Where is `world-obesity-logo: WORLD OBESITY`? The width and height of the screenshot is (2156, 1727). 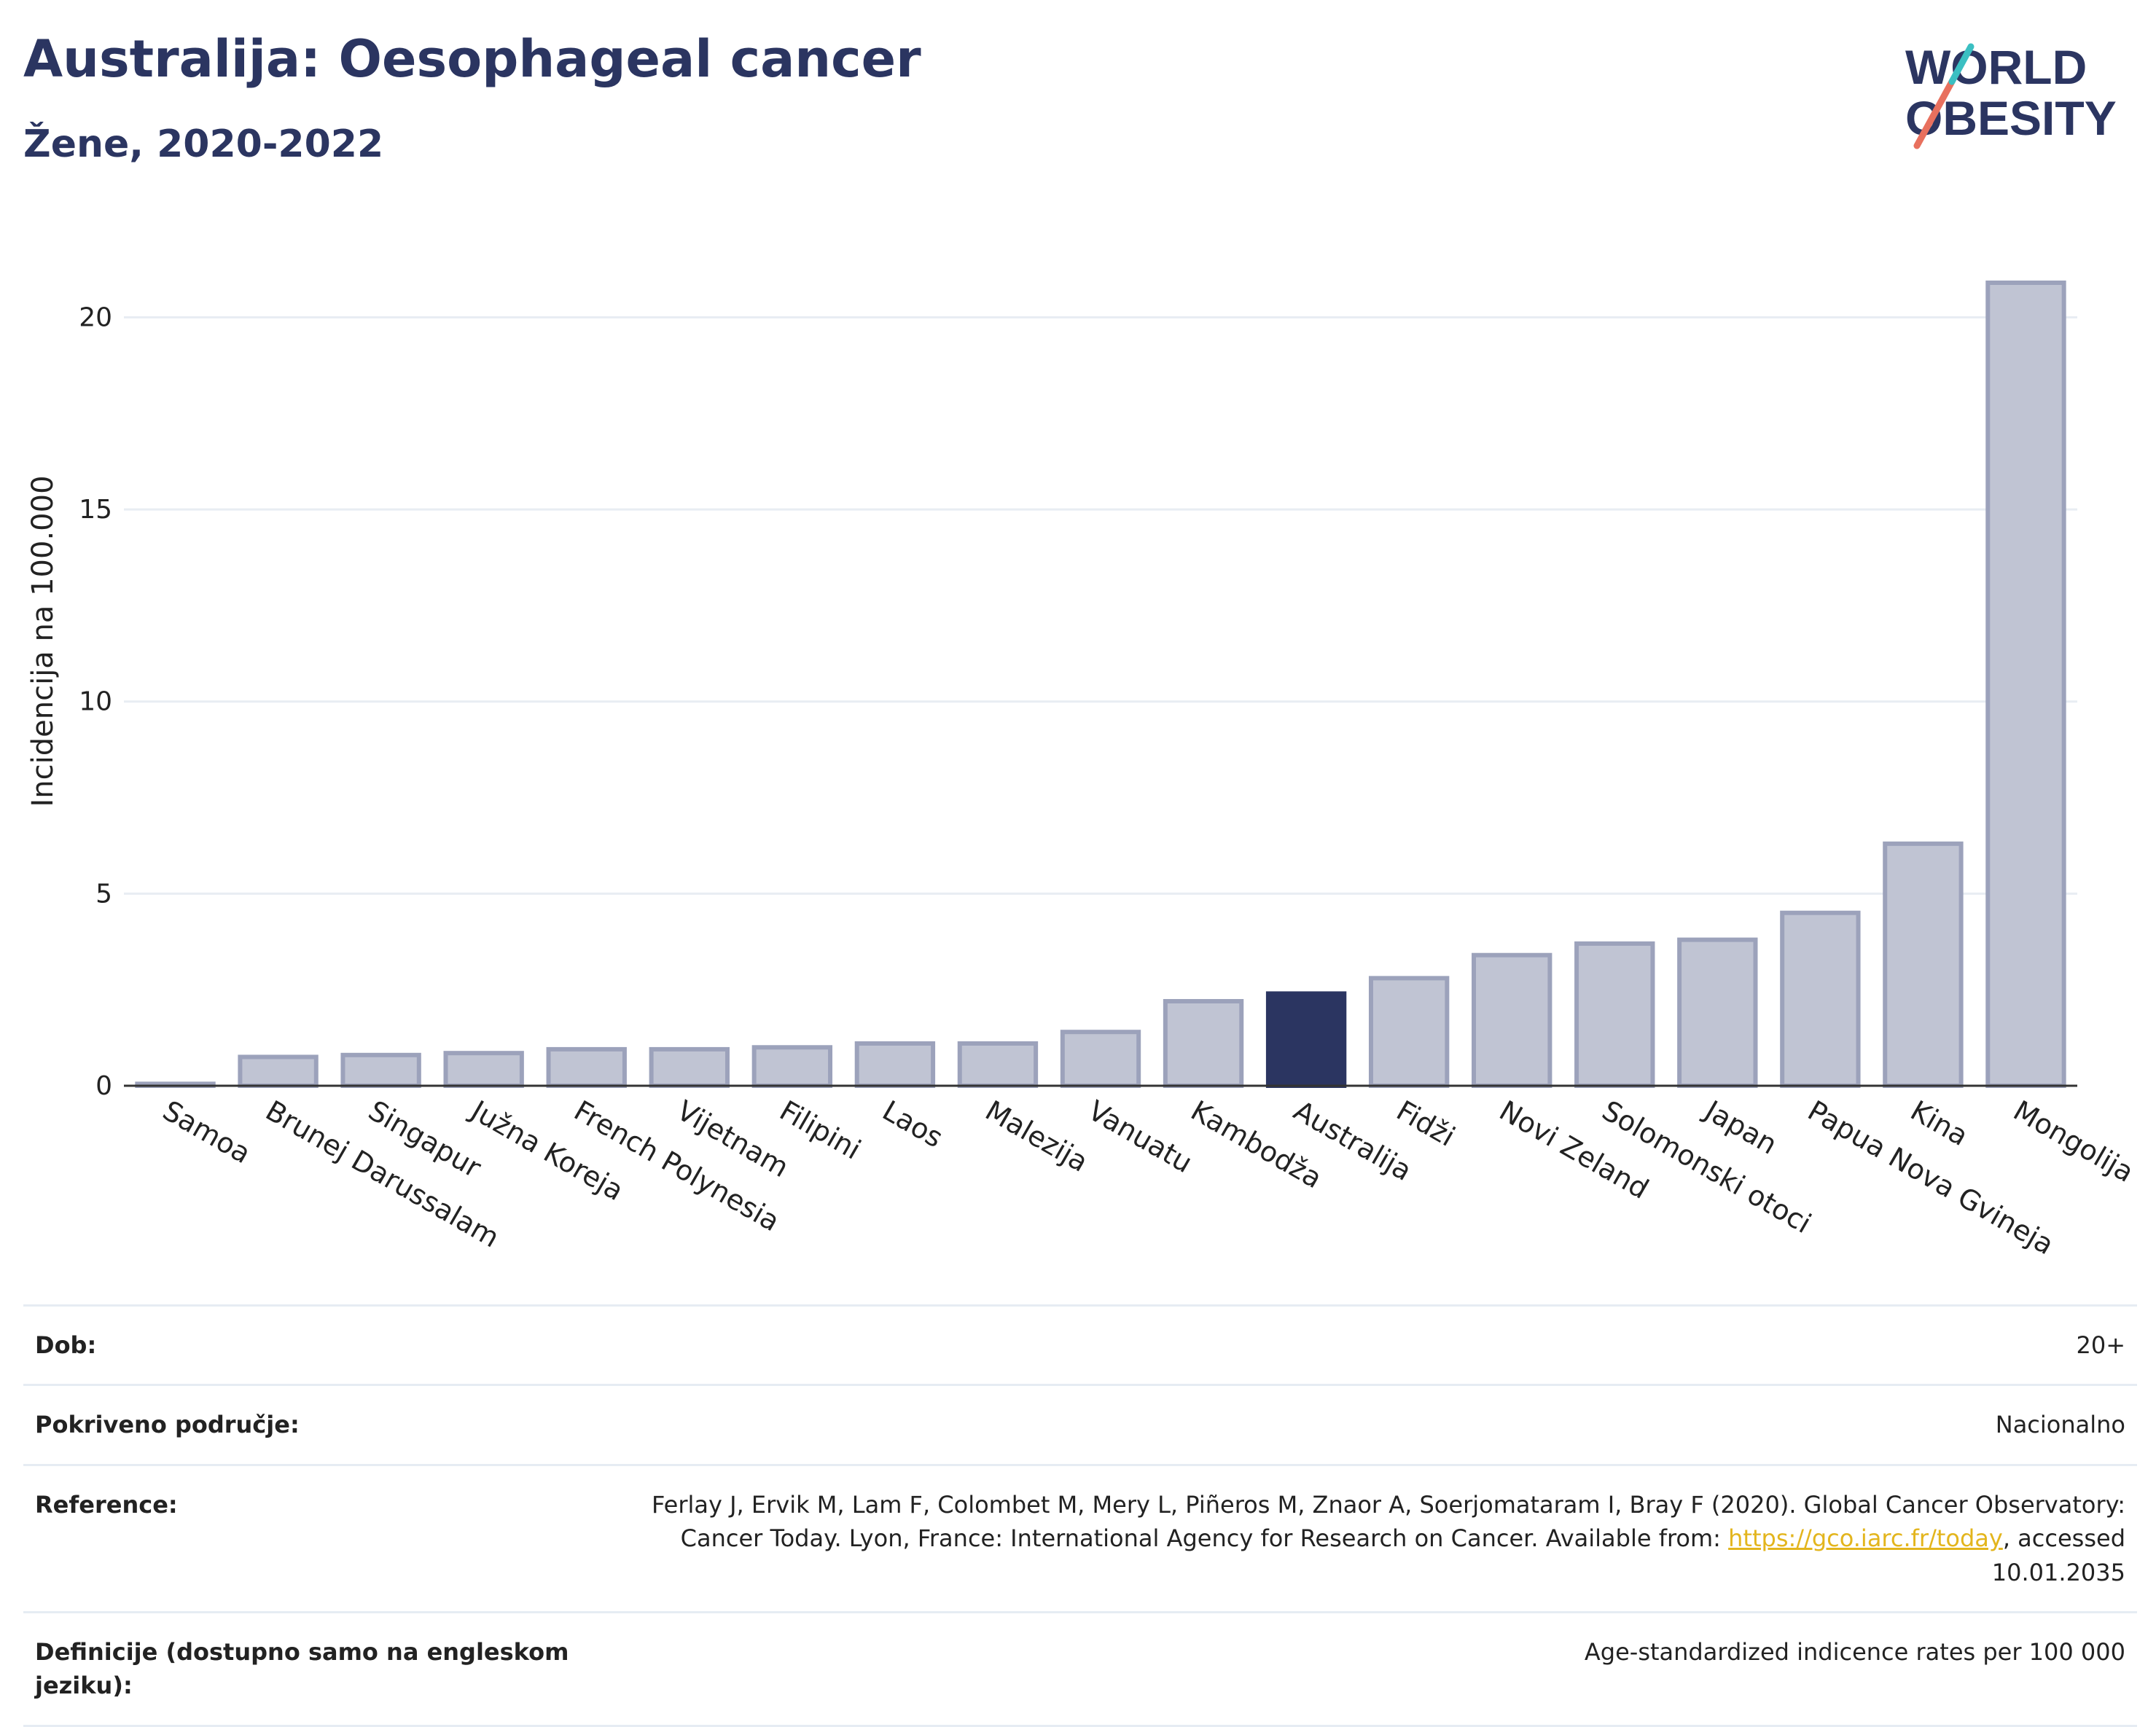
world-obesity-logo: WORLD OBESITY is located at coordinates (2011, 94).